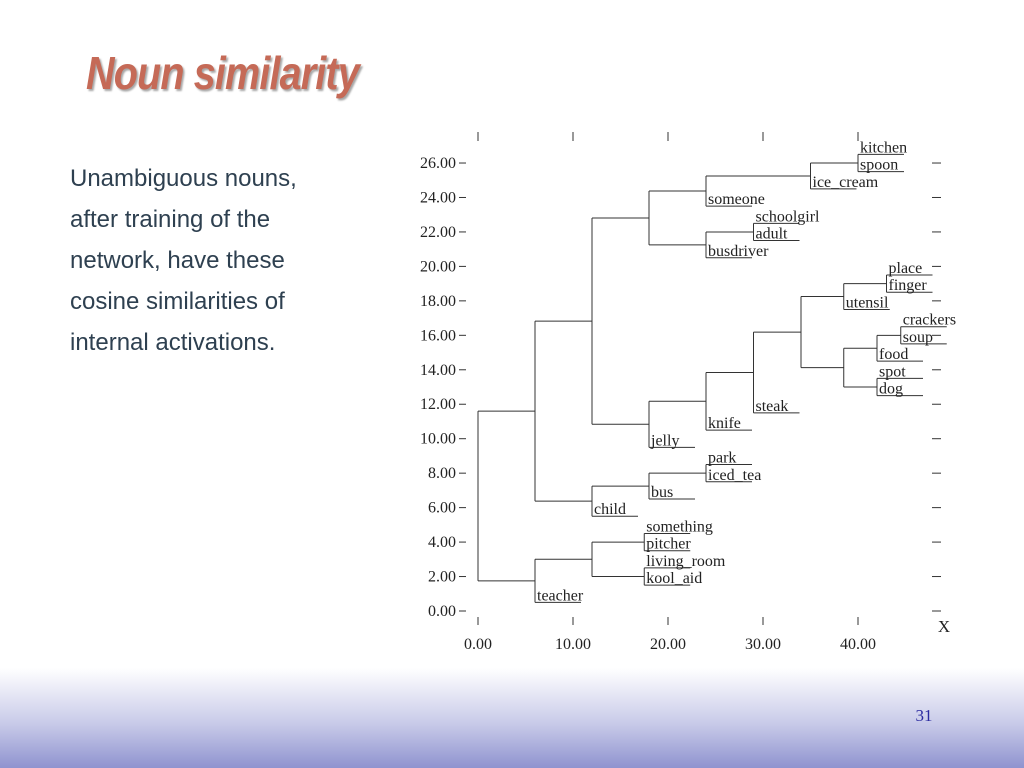  I want to click on y-tick-label: 22.00, so click(438, 232).